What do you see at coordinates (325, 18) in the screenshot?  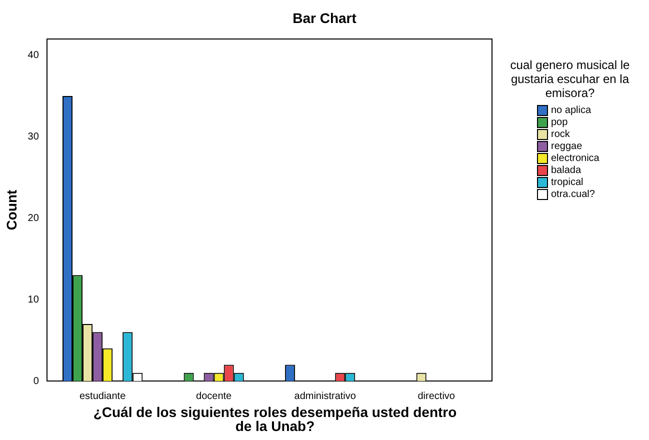 I see `chart-title: Bar Chart` at bounding box center [325, 18].